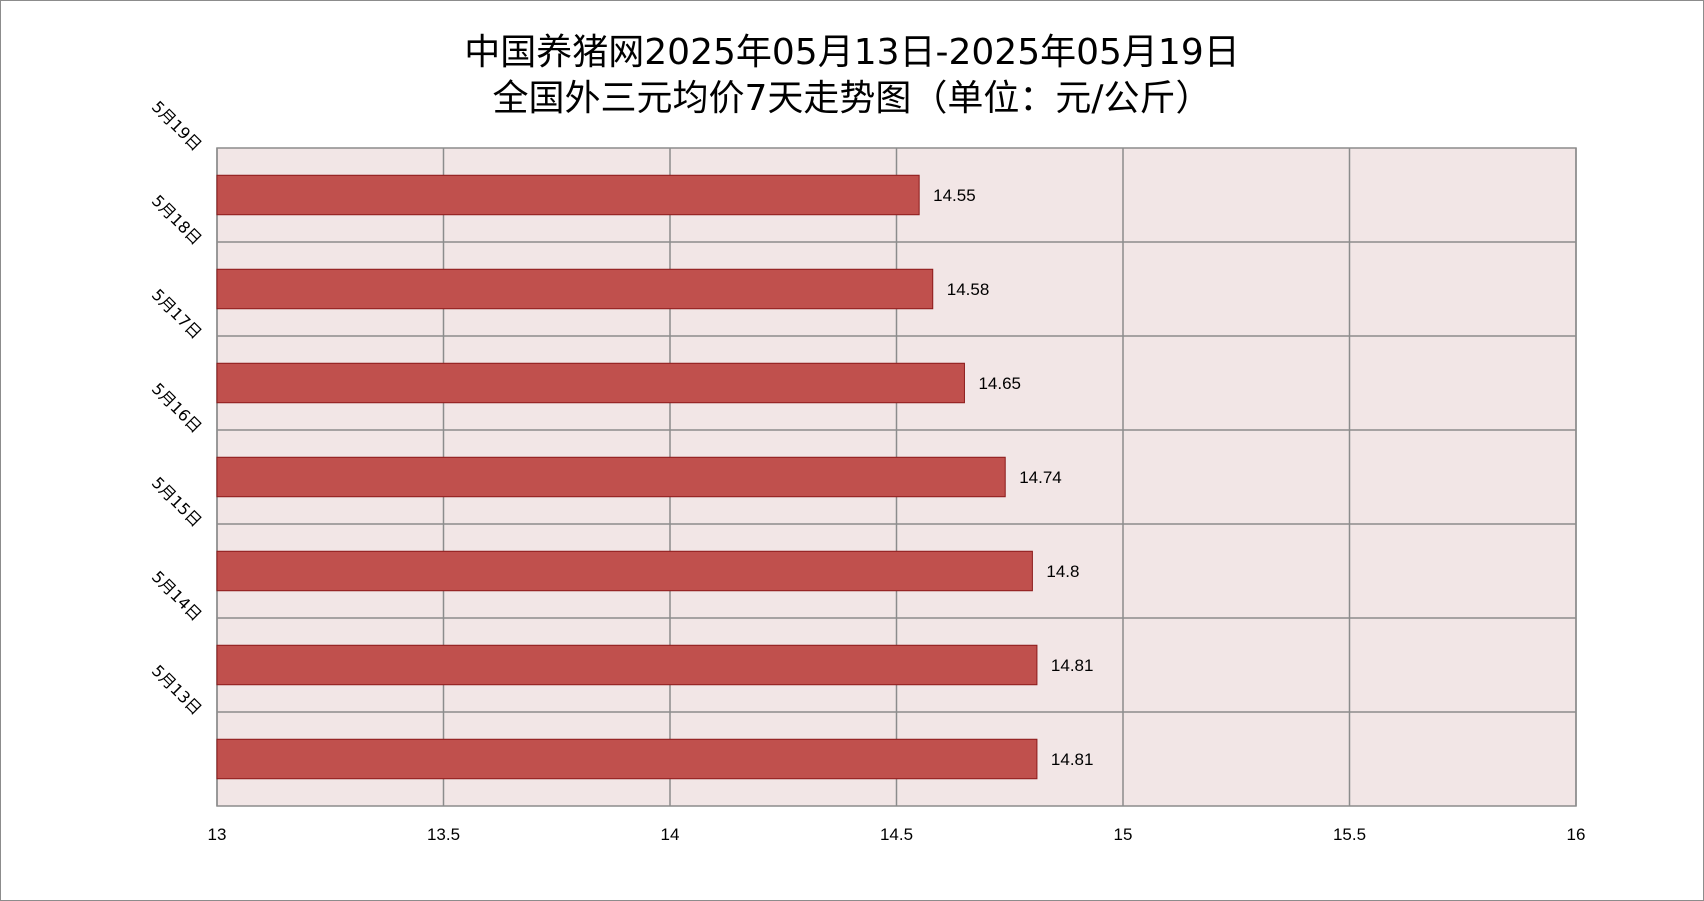 This screenshot has width=1704, height=901. Describe the element at coordinates (177, 314) in the screenshot. I see `category-label: 5月17日` at that location.